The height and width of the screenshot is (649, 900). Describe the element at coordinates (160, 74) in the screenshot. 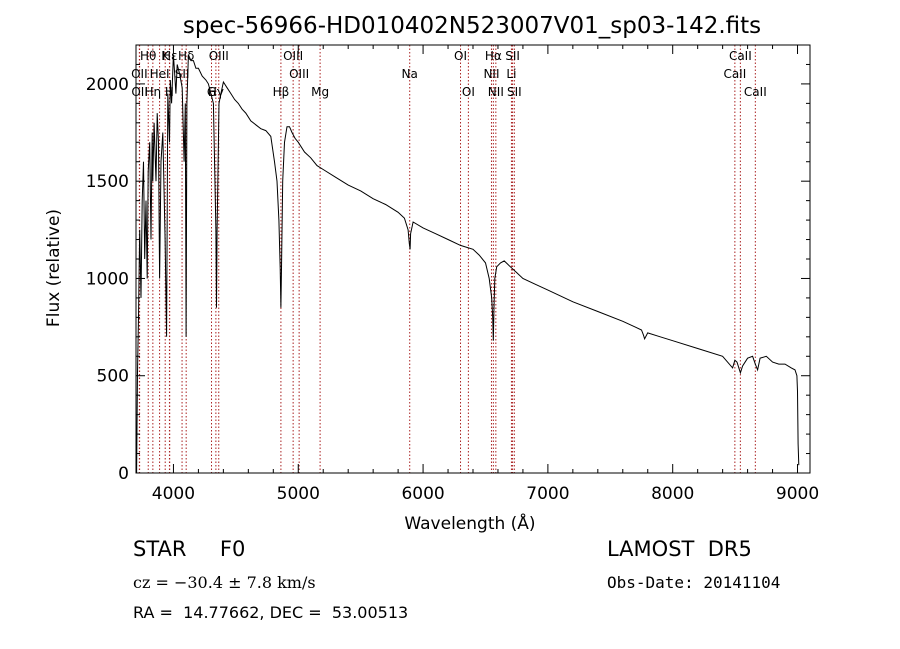

I see `spectral-line-label: HeI` at that location.